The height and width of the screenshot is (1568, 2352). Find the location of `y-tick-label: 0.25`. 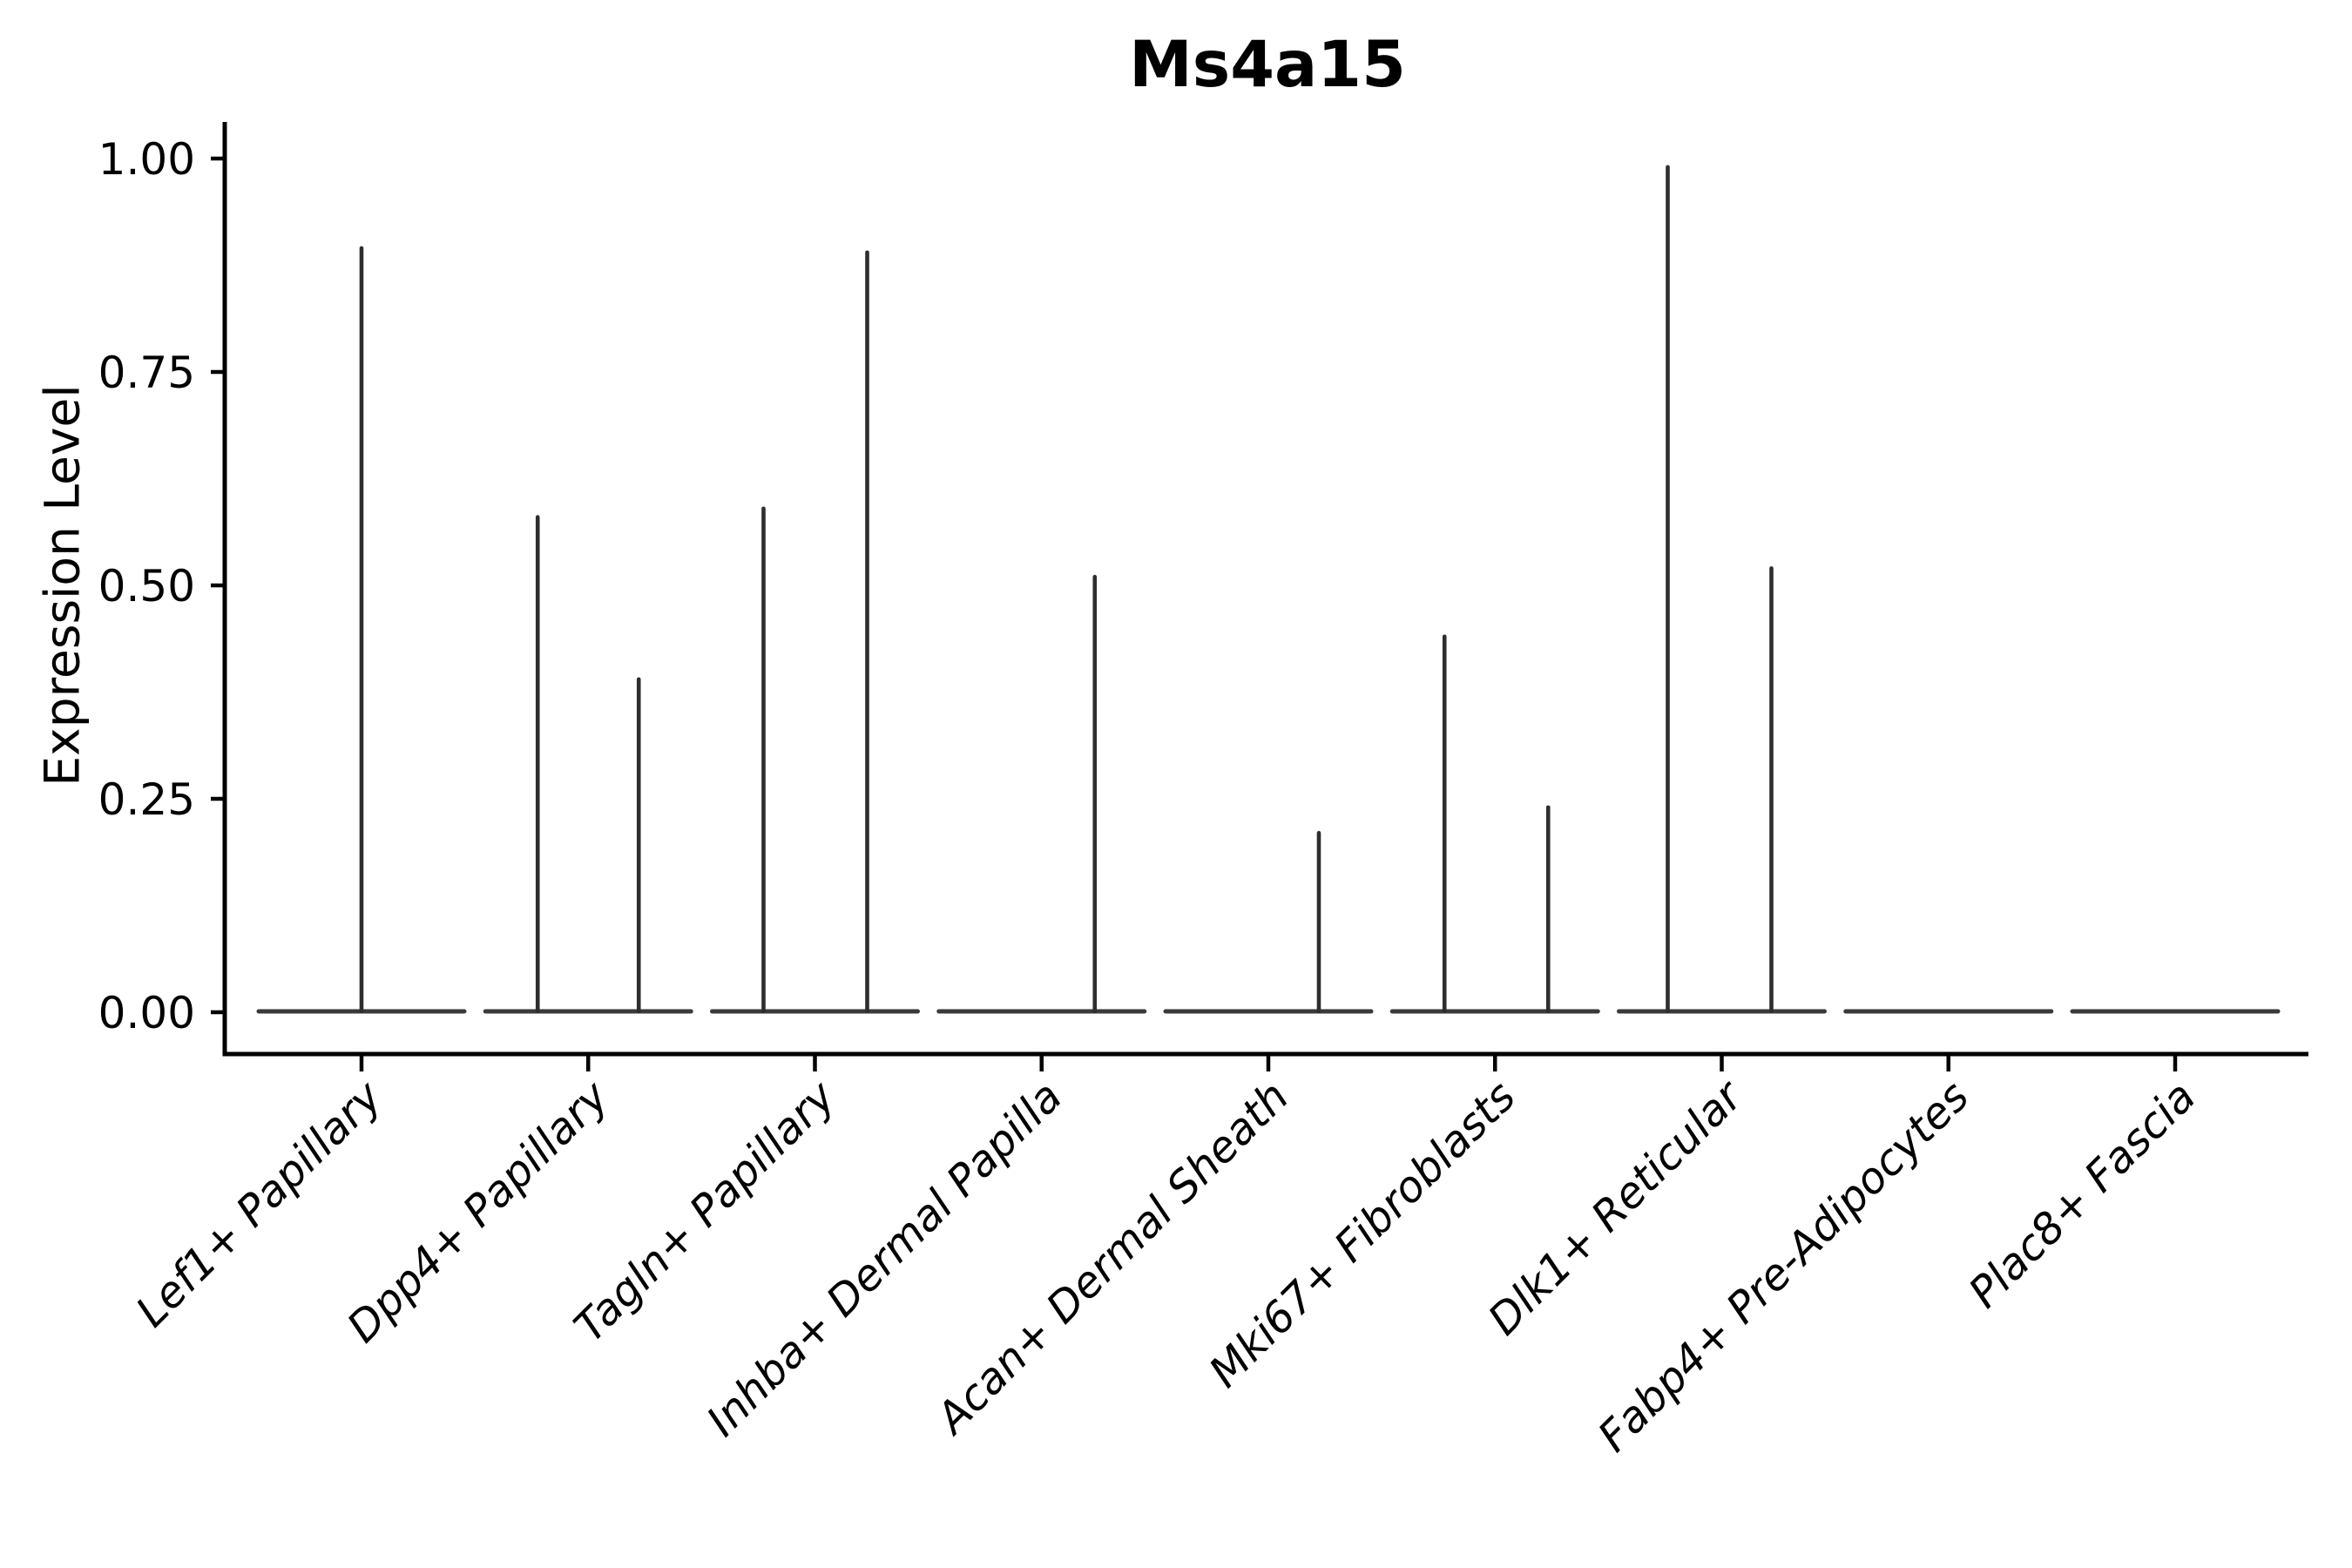

y-tick-label: 0.25 is located at coordinates (146, 800).